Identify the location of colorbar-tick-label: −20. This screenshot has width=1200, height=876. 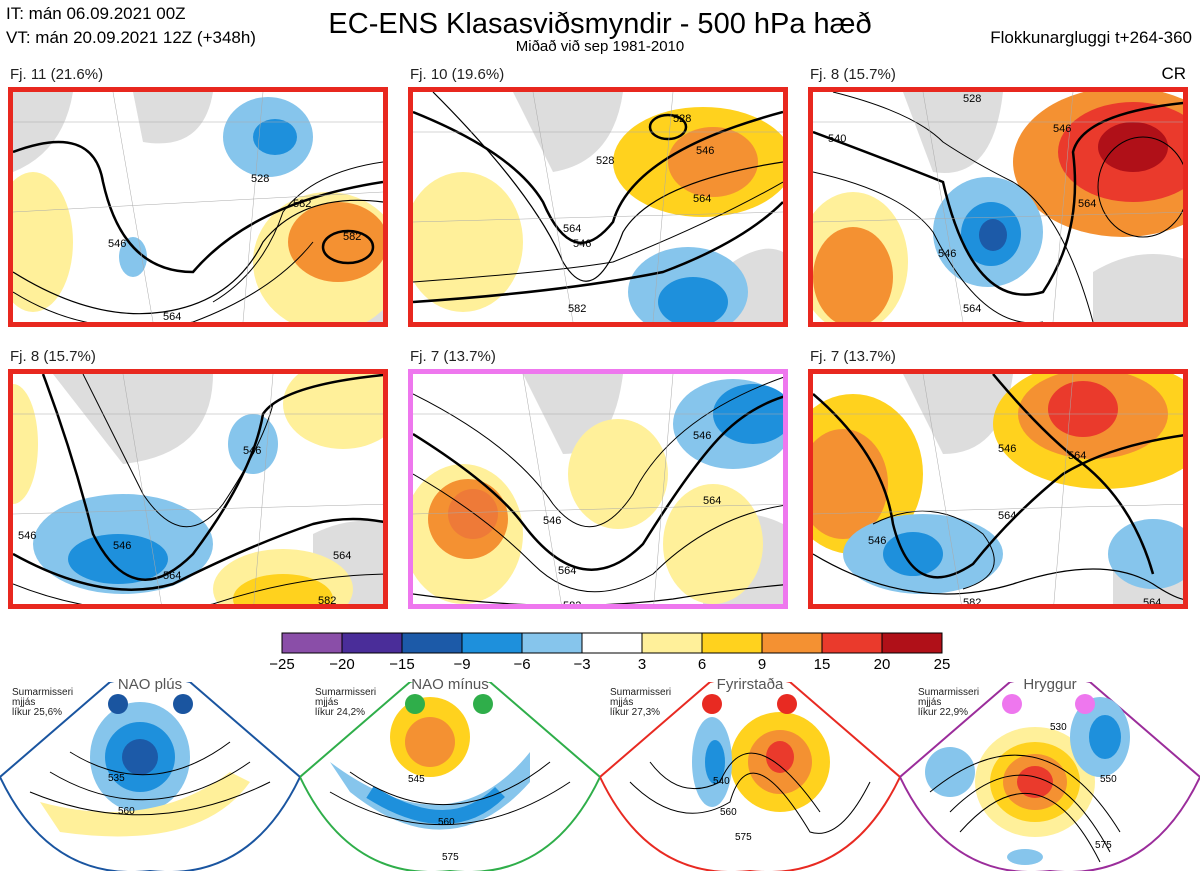
(342, 664).